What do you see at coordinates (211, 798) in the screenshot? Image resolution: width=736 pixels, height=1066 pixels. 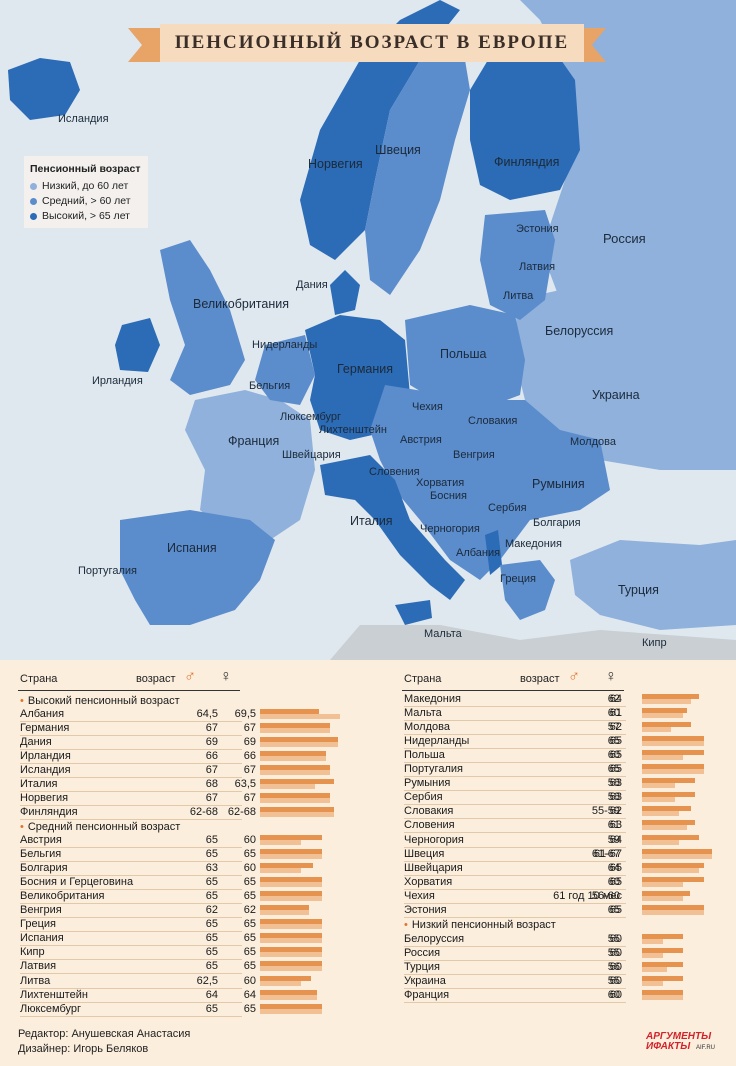 I see `male-age: 67` at bounding box center [211, 798].